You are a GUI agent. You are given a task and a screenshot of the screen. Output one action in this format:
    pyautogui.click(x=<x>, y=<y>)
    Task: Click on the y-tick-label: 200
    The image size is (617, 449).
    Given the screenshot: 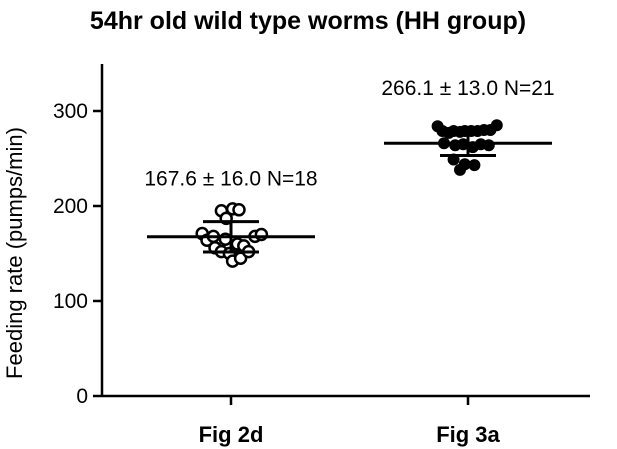 What is the action you would take?
    pyautogui.click(x=70, y=206)
    